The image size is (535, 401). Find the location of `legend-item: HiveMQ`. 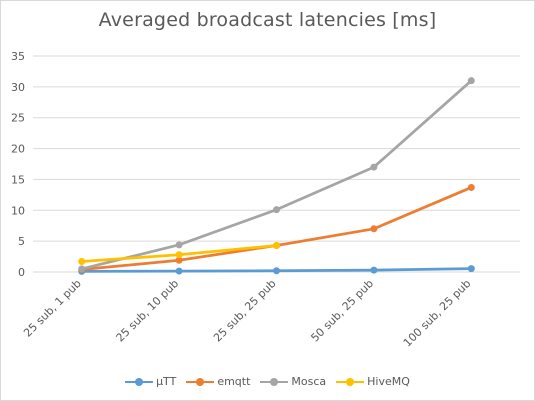

legend-item: HiveMQ is located at coordinates (373, 381).